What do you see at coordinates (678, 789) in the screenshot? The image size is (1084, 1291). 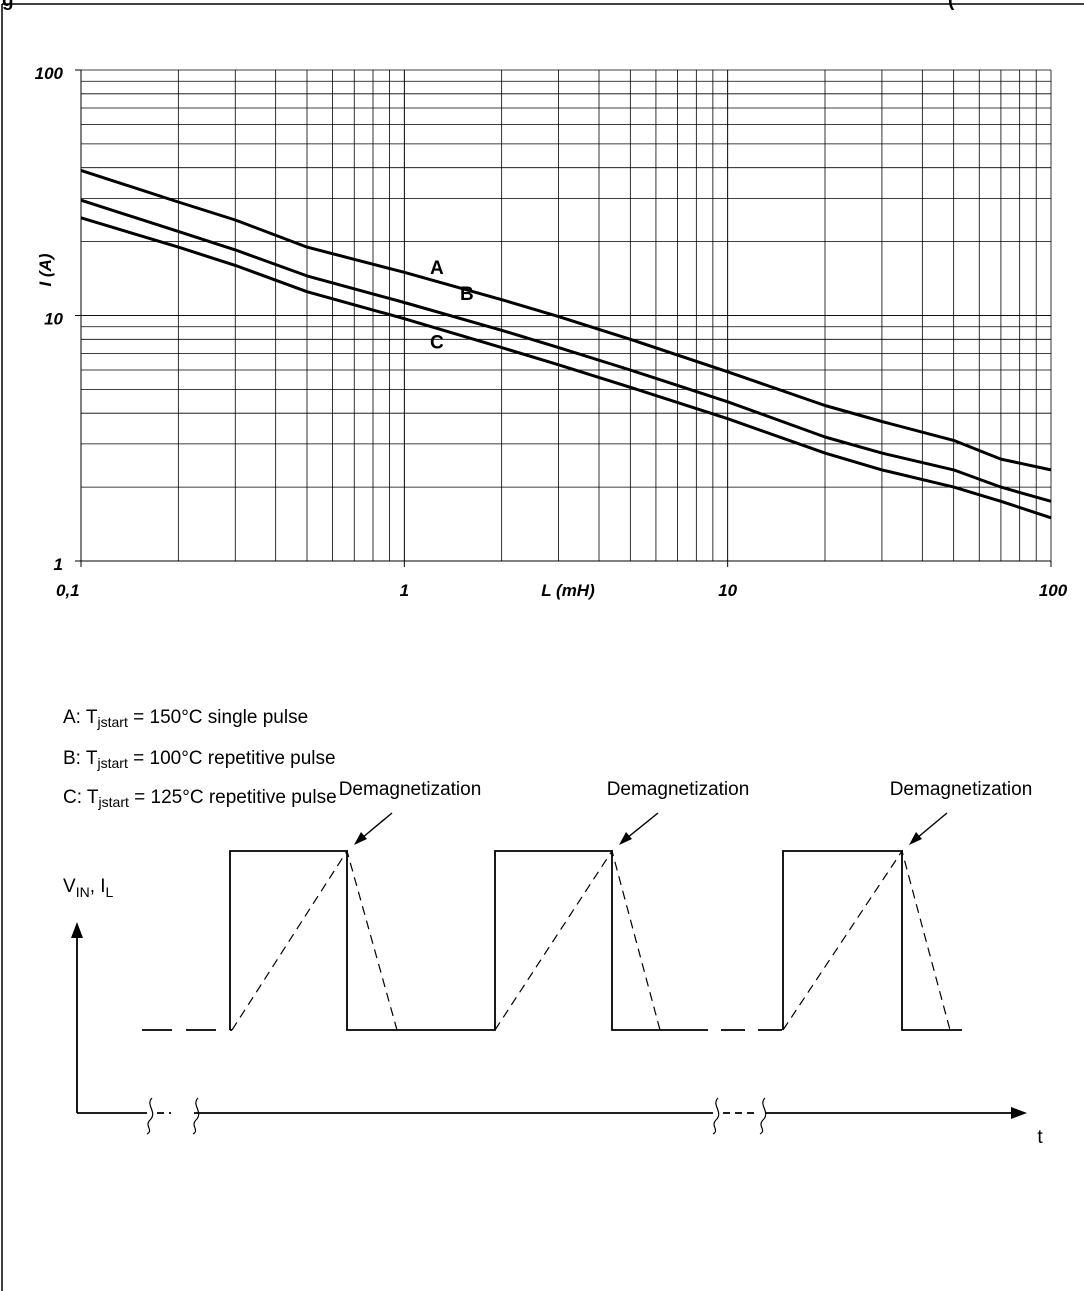 I see `demagnetization-label-2: Demagnetization` at bounding box center [678, 789].